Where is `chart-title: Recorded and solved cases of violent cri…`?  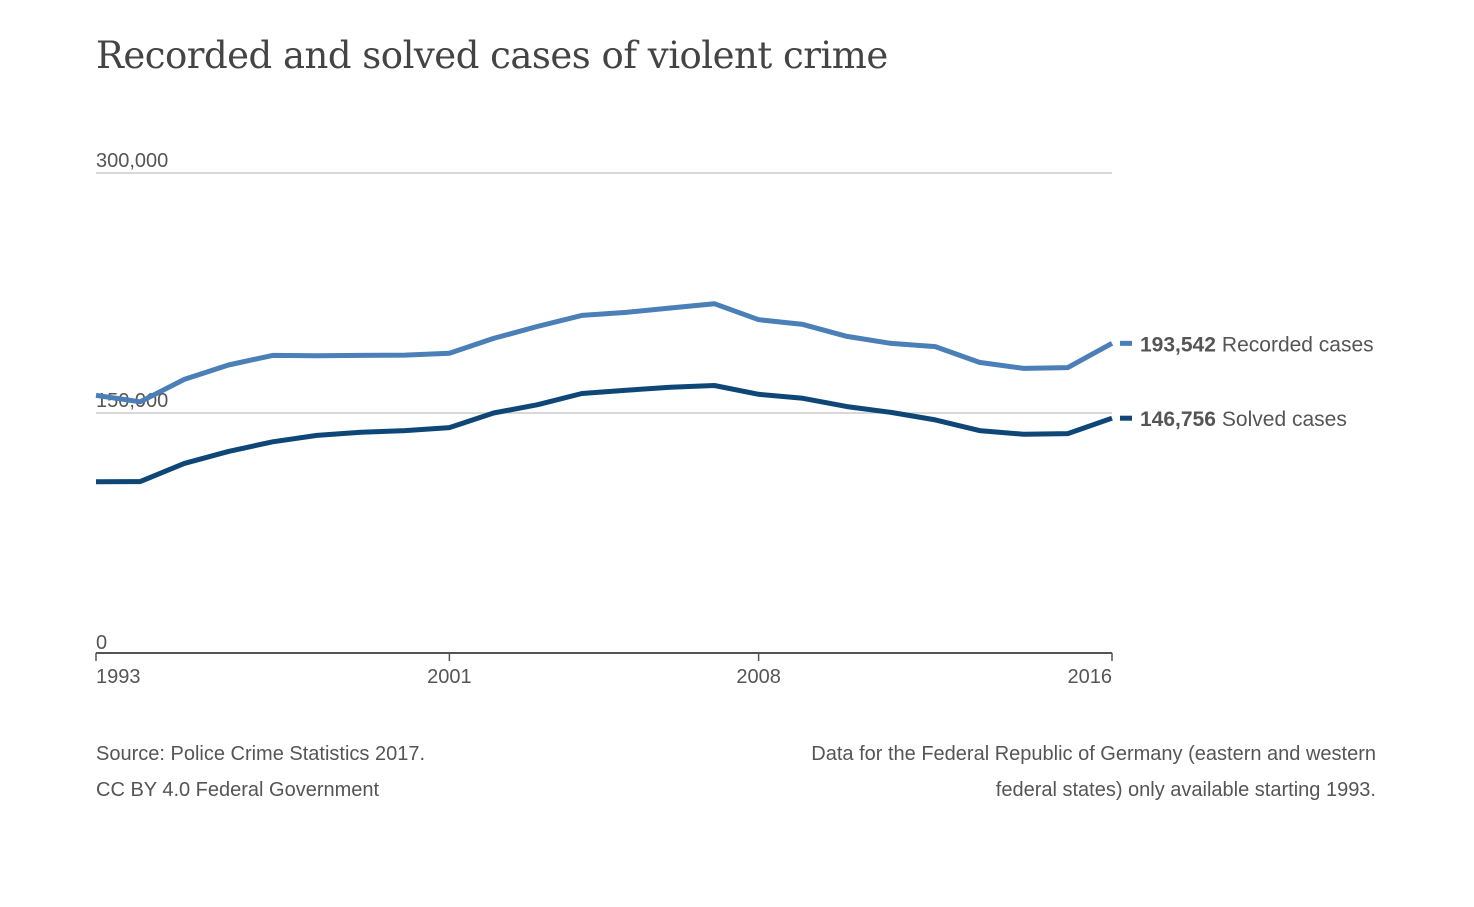
chart-title: Recorded and solved cases of violent cri… is located at coordinates (492, 55).